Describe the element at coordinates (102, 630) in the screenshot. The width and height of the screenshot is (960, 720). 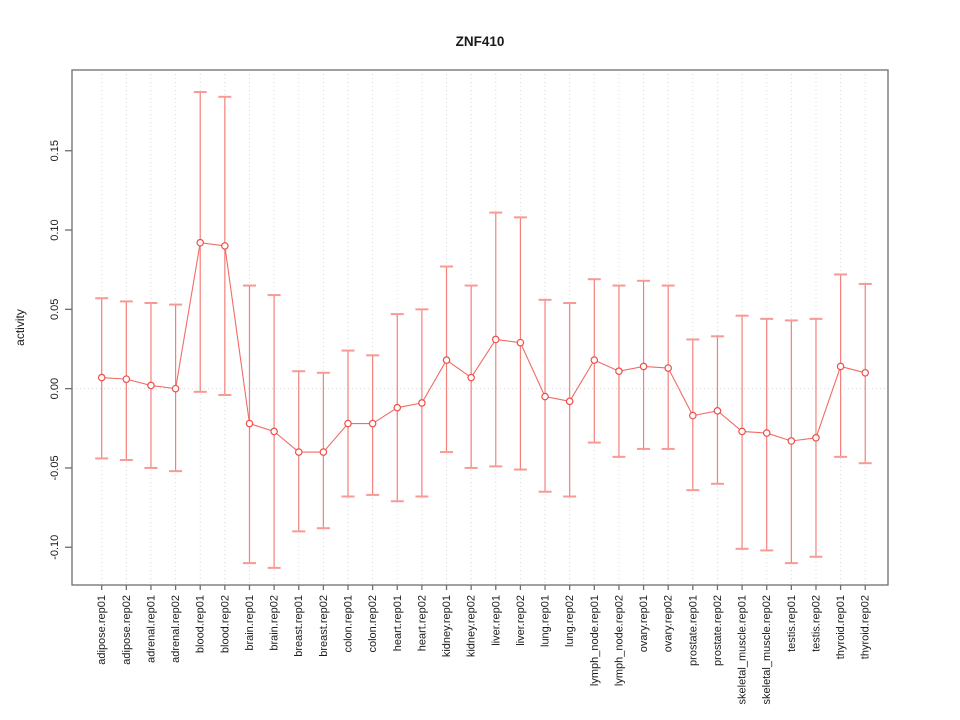
I see `x-tick-label: adipose.rep01` at that location.